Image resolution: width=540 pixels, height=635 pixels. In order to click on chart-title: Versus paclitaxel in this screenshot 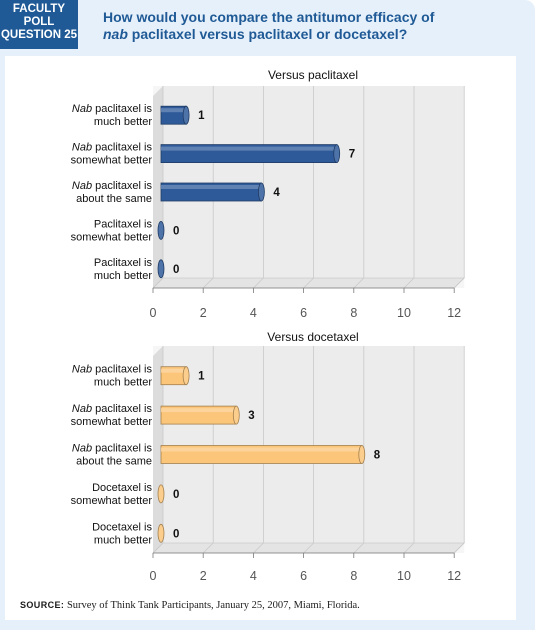, I will do `click(313, 75)`.